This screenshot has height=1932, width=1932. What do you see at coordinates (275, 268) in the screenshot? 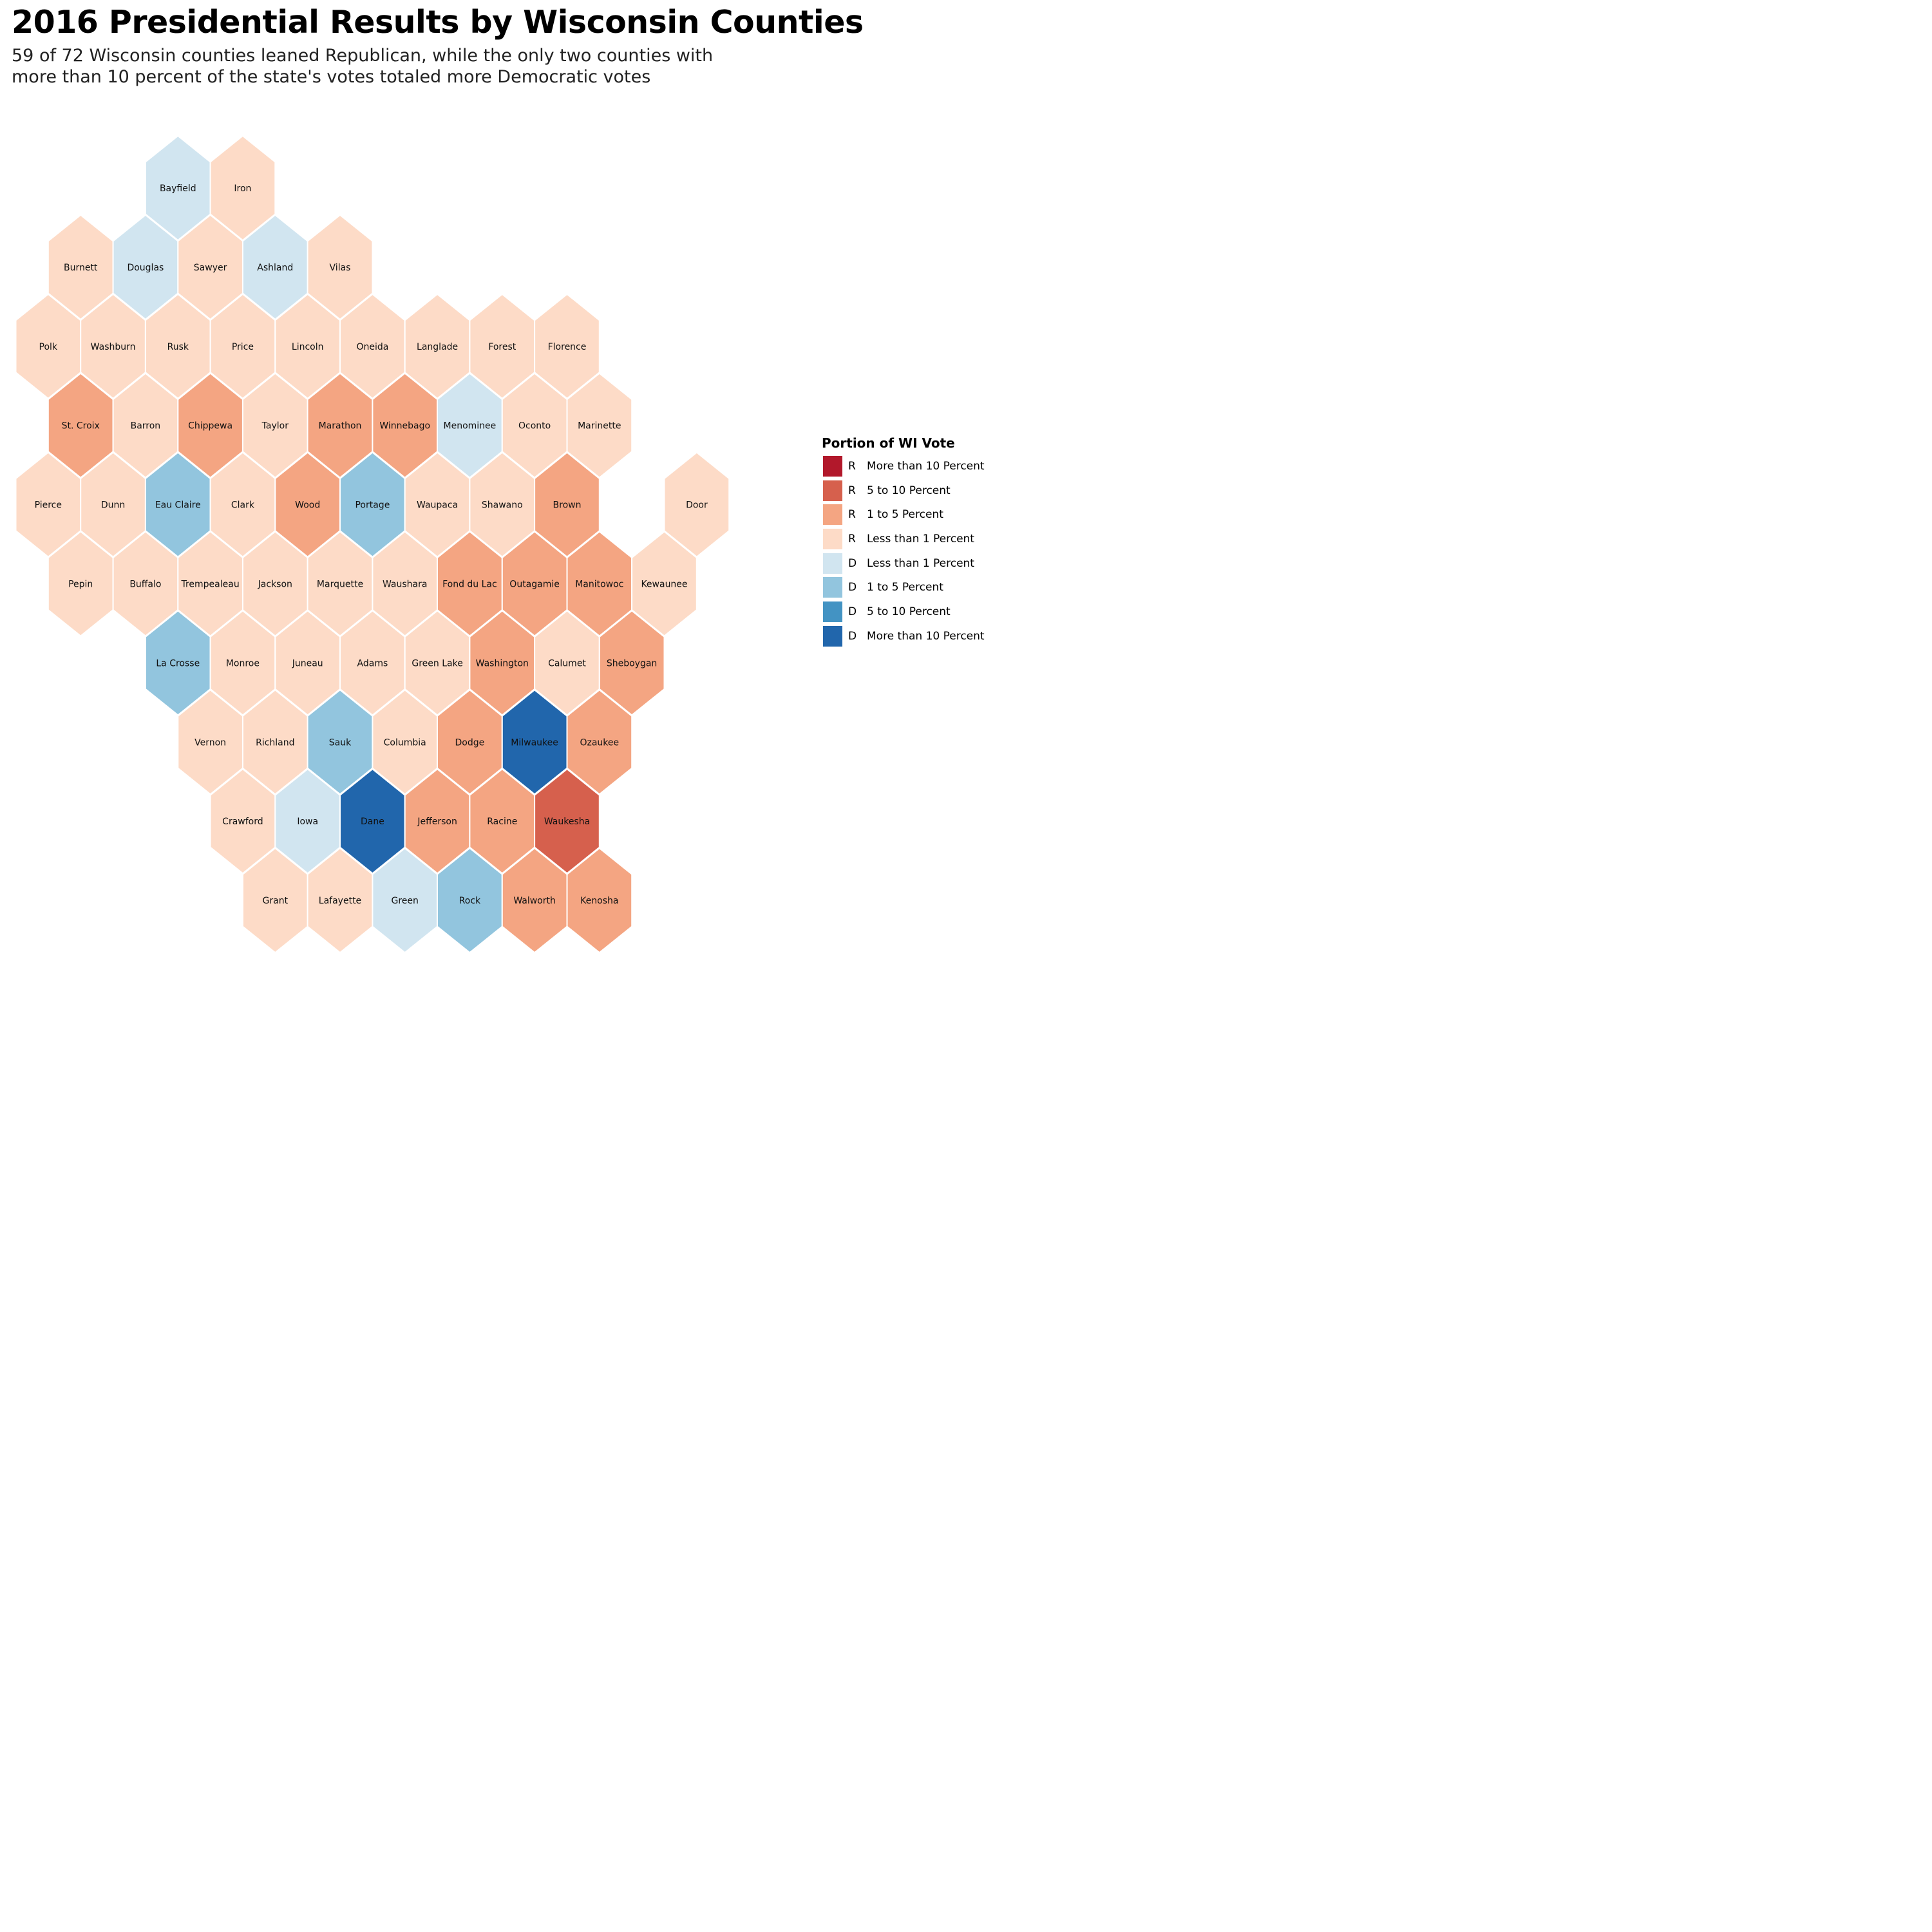
I see `county-label: Ashland` at bounding box center [275, 268].